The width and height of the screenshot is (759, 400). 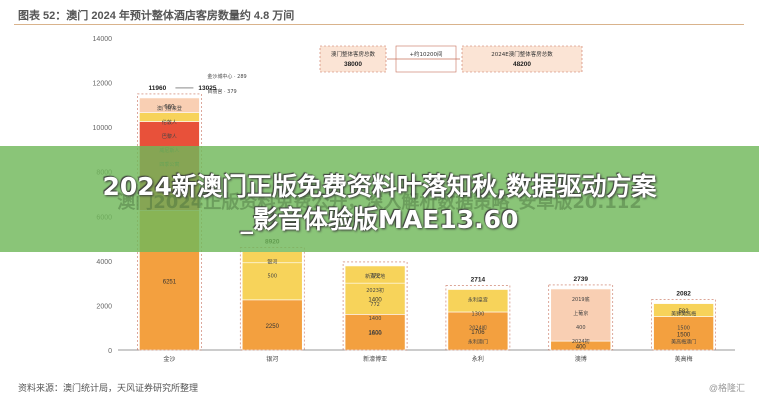 What do you see at coordinates (375, 290) in the screenshot?
I see `bar-note: 2023初` at bounding box center [375, 290].